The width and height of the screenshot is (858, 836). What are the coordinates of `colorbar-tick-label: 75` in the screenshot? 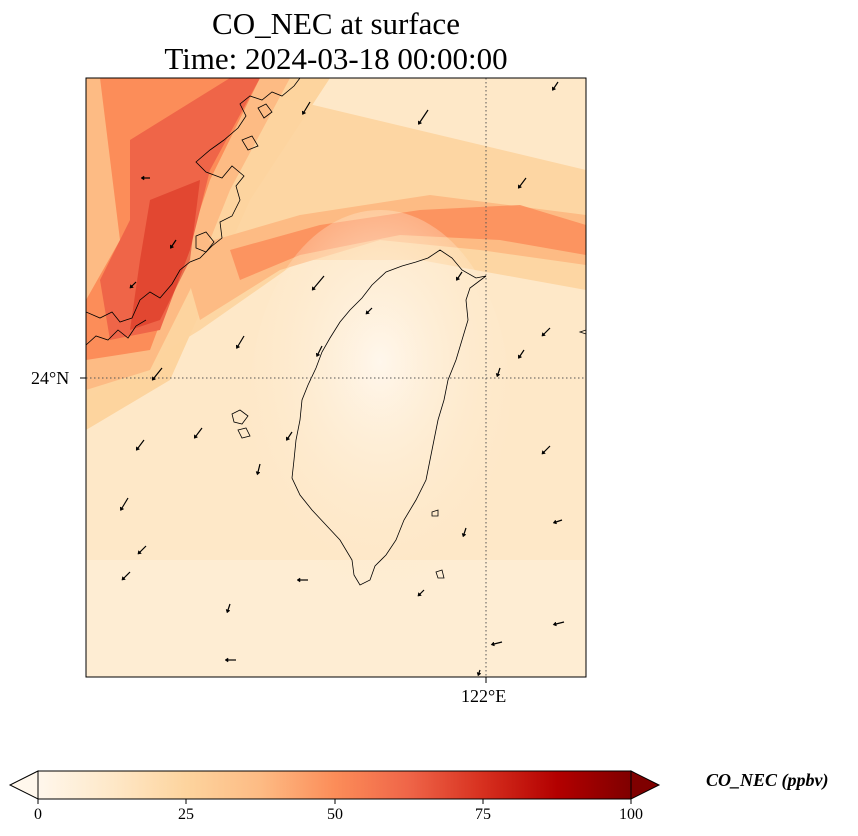 It's located at (483, 814).